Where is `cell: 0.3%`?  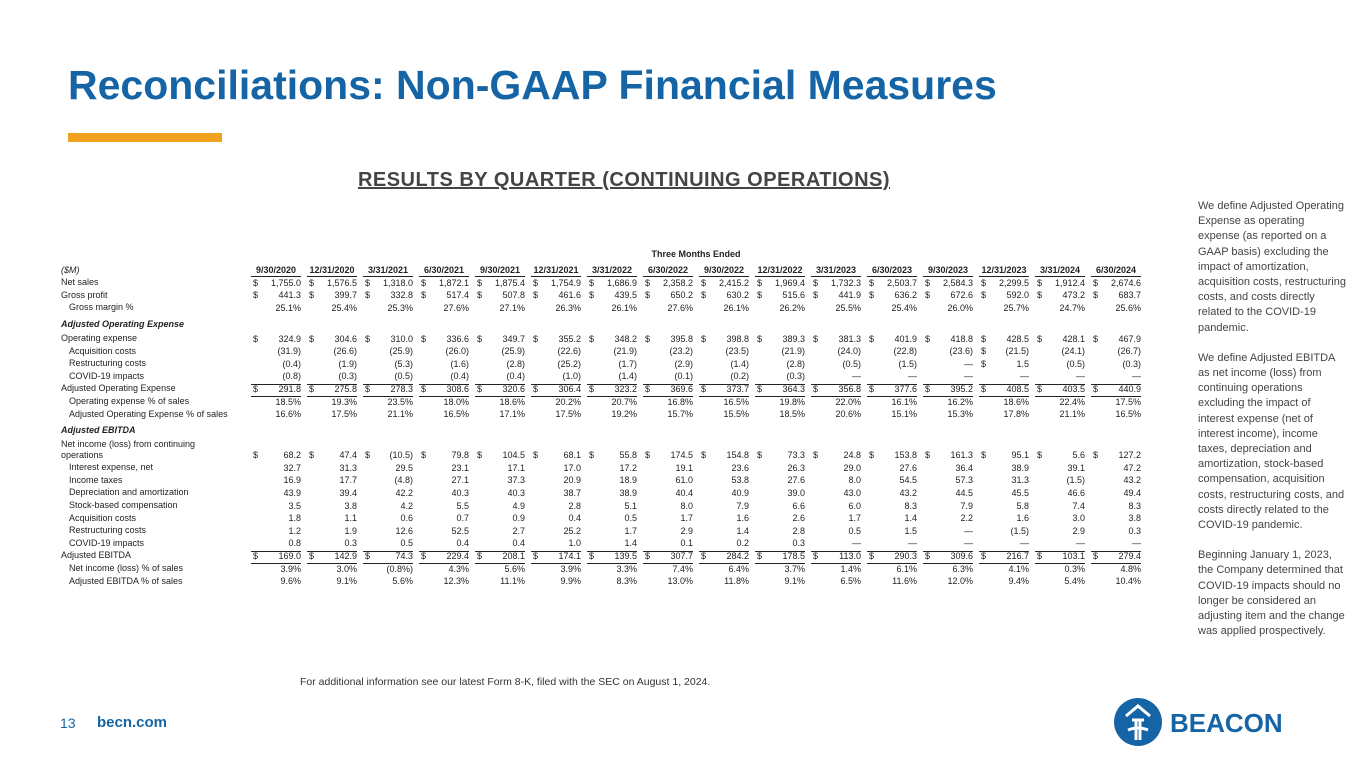
cell: 0.3% is located at coordinates (1074, 568).